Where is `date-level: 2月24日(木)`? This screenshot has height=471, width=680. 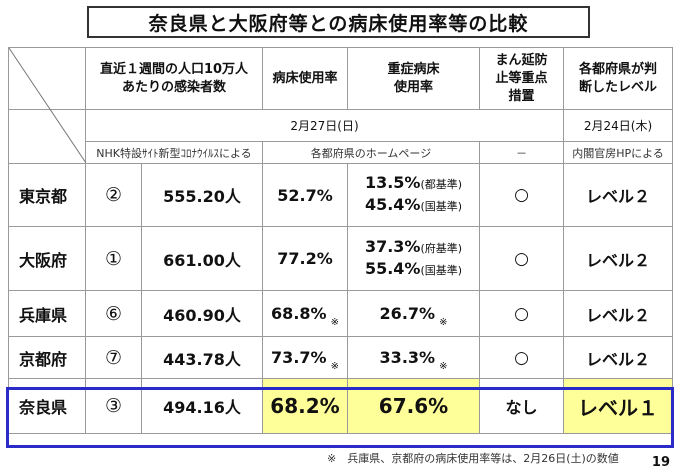 date-level: 2月24日(木) is located at coordinates (618, 125).